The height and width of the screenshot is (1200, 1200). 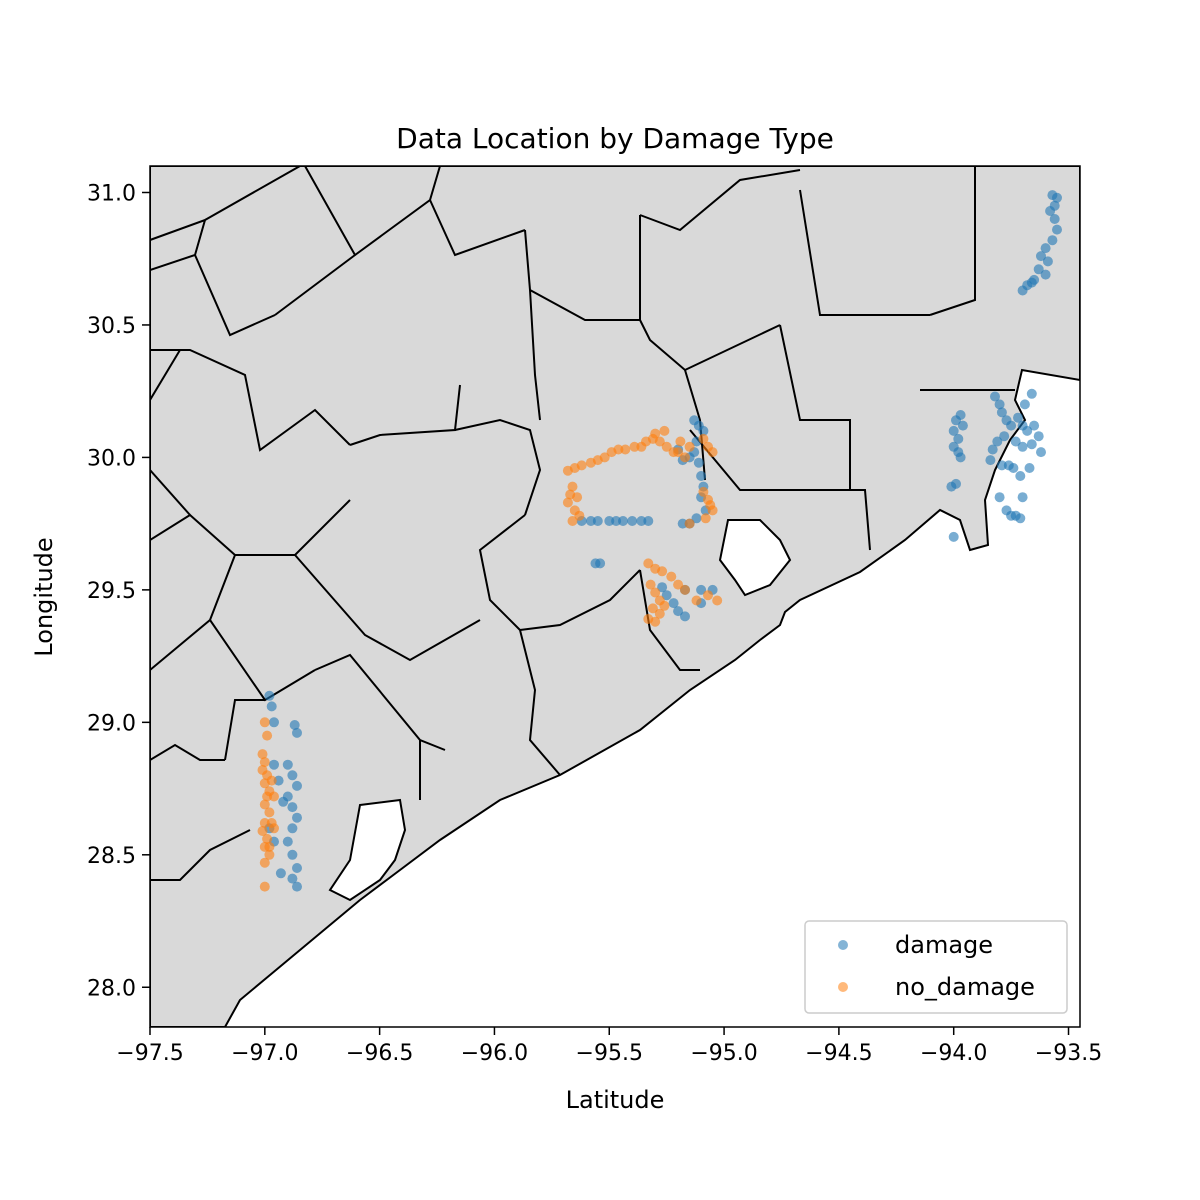 I want to click on x-tick-label: −93.5, so click(x=1068, y=1053).